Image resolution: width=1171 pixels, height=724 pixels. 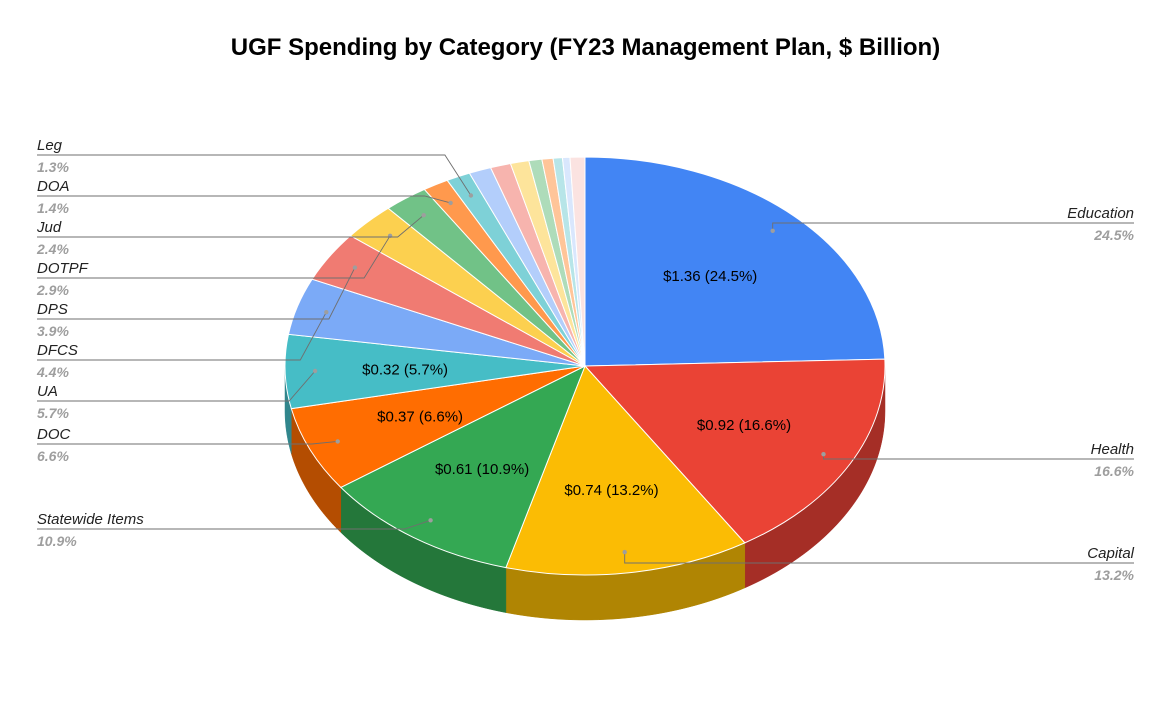 I want to click on label-dfcs: DFCS, so click(x=57, y=350).